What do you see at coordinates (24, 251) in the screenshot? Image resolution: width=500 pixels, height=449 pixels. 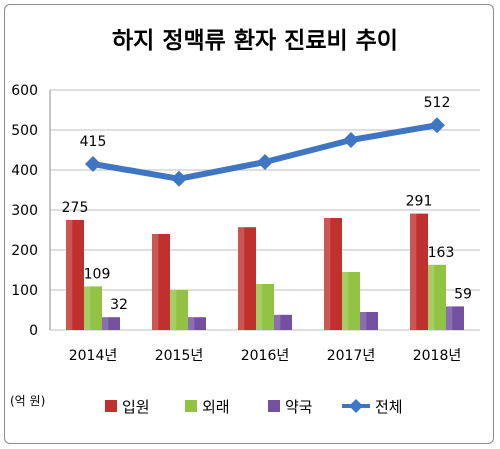 I see `y-tick-label: 200` at bounding box center [24, 251].